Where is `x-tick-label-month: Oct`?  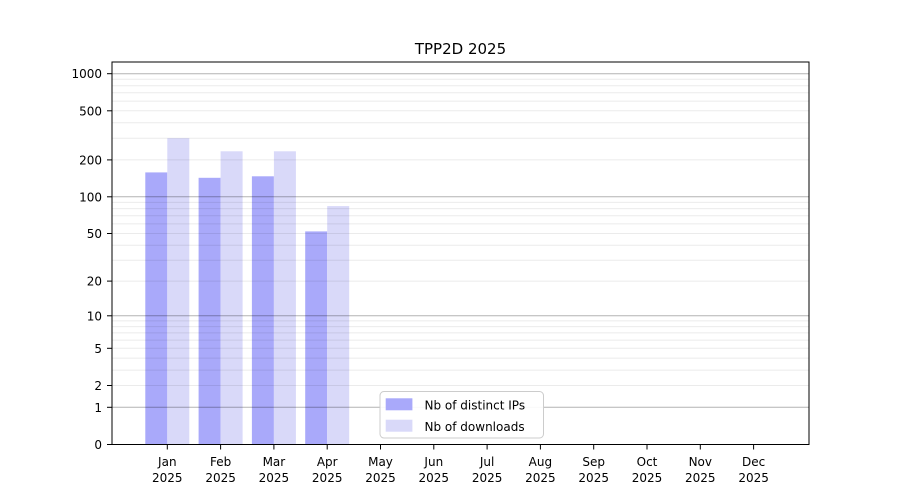
x-tick-label-month: Oct is located at coordinates (647, 462).